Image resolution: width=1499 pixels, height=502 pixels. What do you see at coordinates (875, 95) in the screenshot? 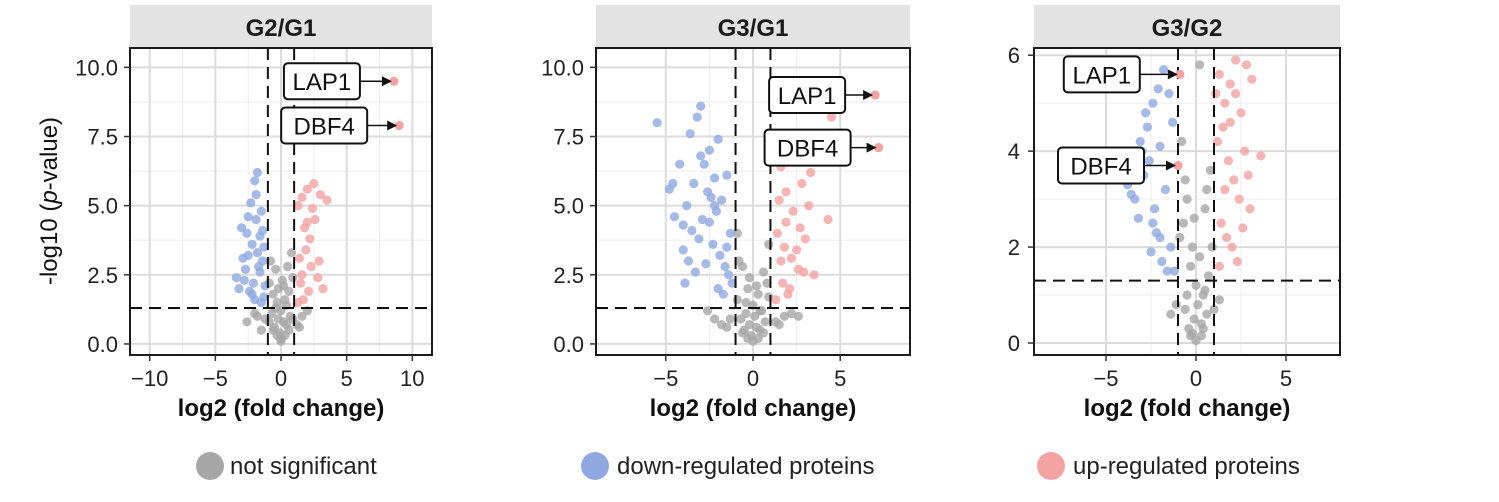
I see `point-highlighted` at bounding box center [875, 95].